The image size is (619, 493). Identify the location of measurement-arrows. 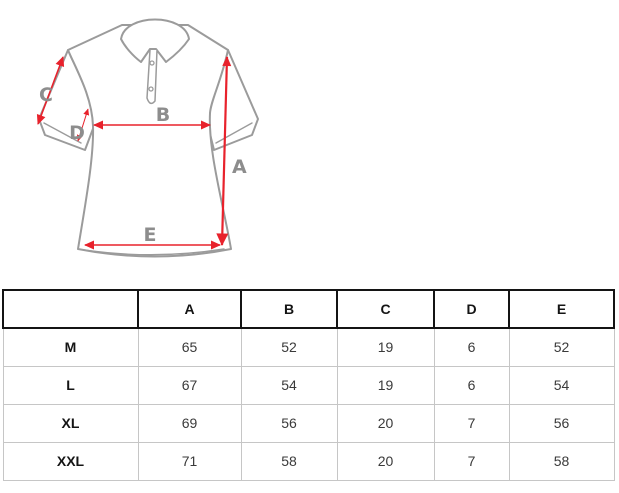
(134, 153).